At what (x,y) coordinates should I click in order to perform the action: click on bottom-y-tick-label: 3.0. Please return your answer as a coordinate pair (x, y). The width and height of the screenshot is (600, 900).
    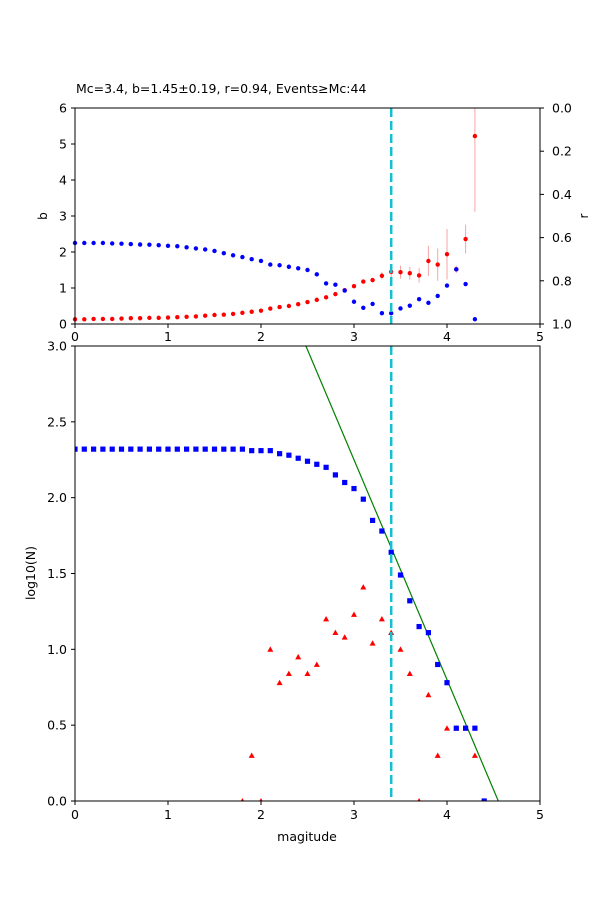
    Looking at the image, I should click on (57, 346).